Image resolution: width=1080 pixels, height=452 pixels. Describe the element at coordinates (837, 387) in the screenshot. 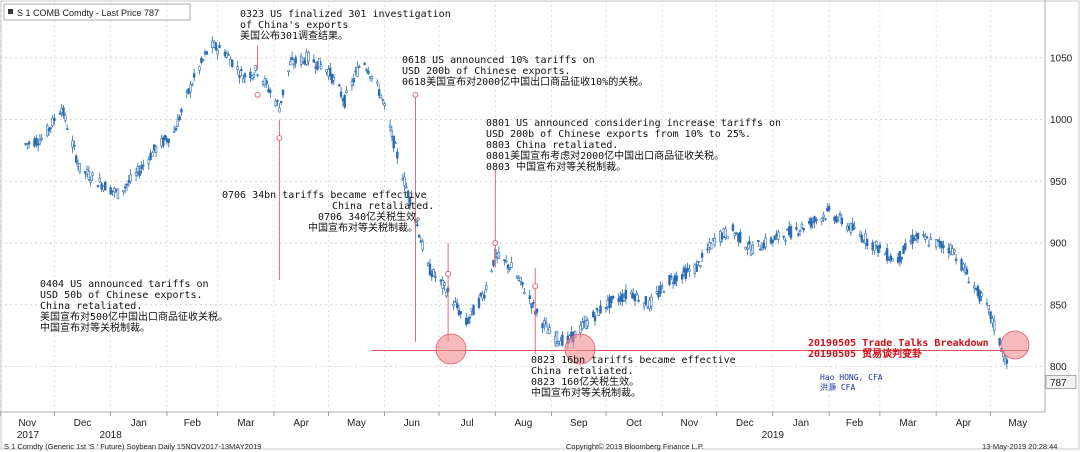

I see `author-line: 洪灝 CFA` at that location.